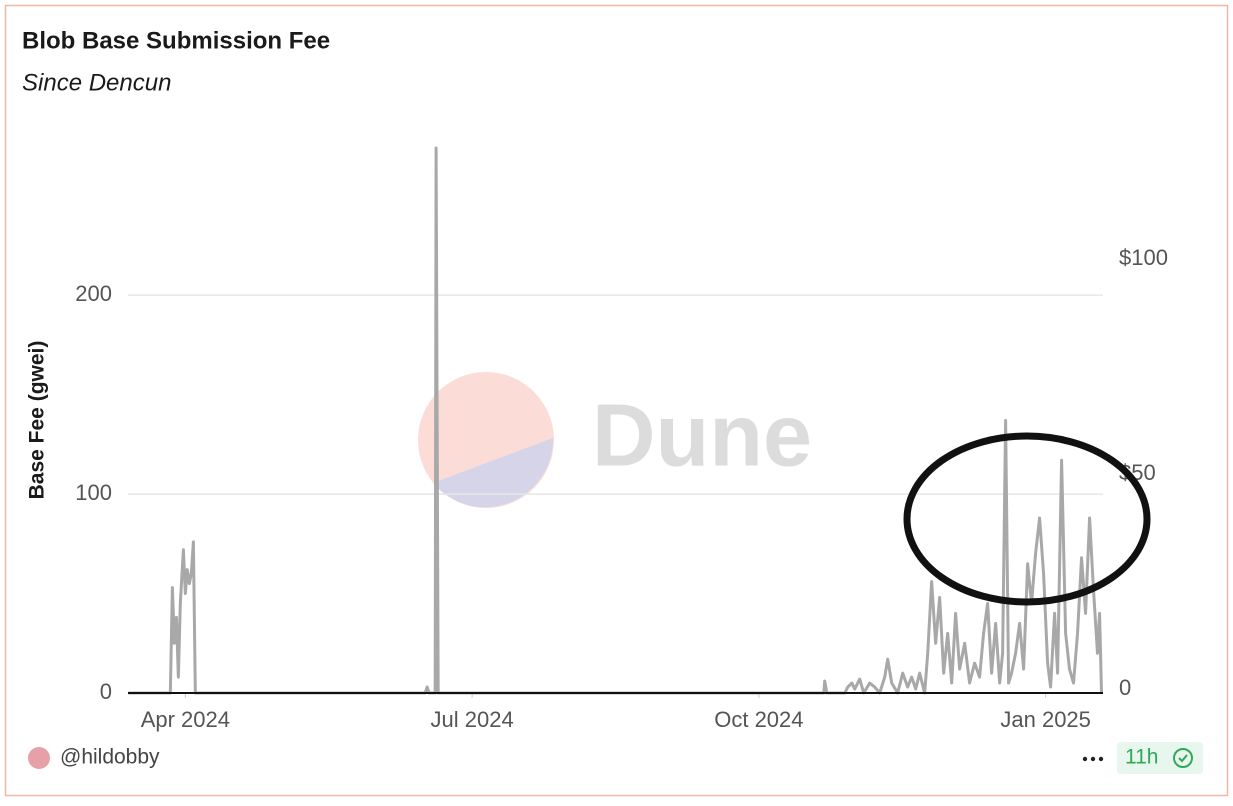 This screenshot has width=1233, height=806. What do you see at coordinates (93, 293) in the screenshot?
I see `y-tick-label: 200` at bounding box center [93, 293].